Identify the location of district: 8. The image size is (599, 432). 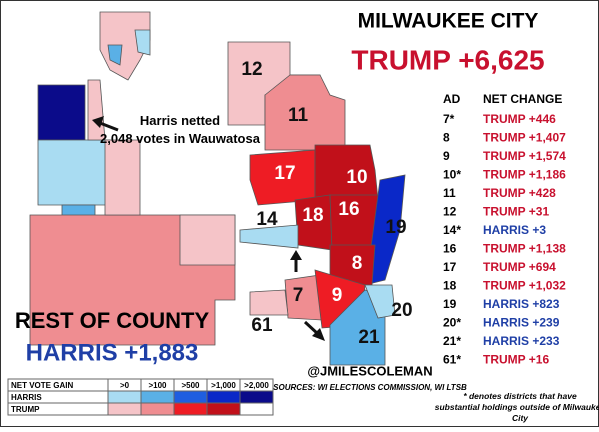
(446, 138).